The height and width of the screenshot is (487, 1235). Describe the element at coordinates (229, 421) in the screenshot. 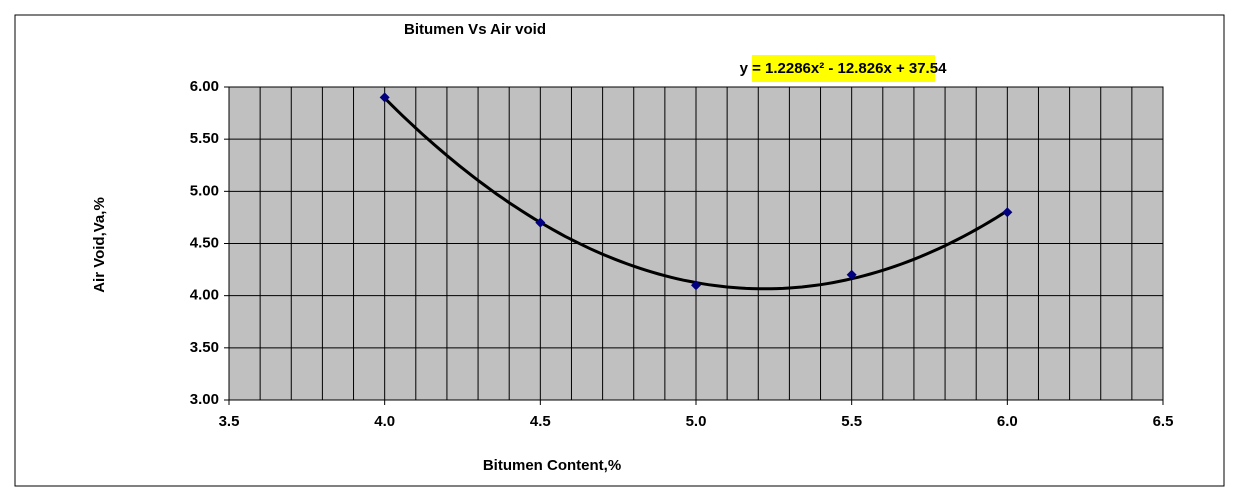

I see `x-tick-label: 3.5` at that location.